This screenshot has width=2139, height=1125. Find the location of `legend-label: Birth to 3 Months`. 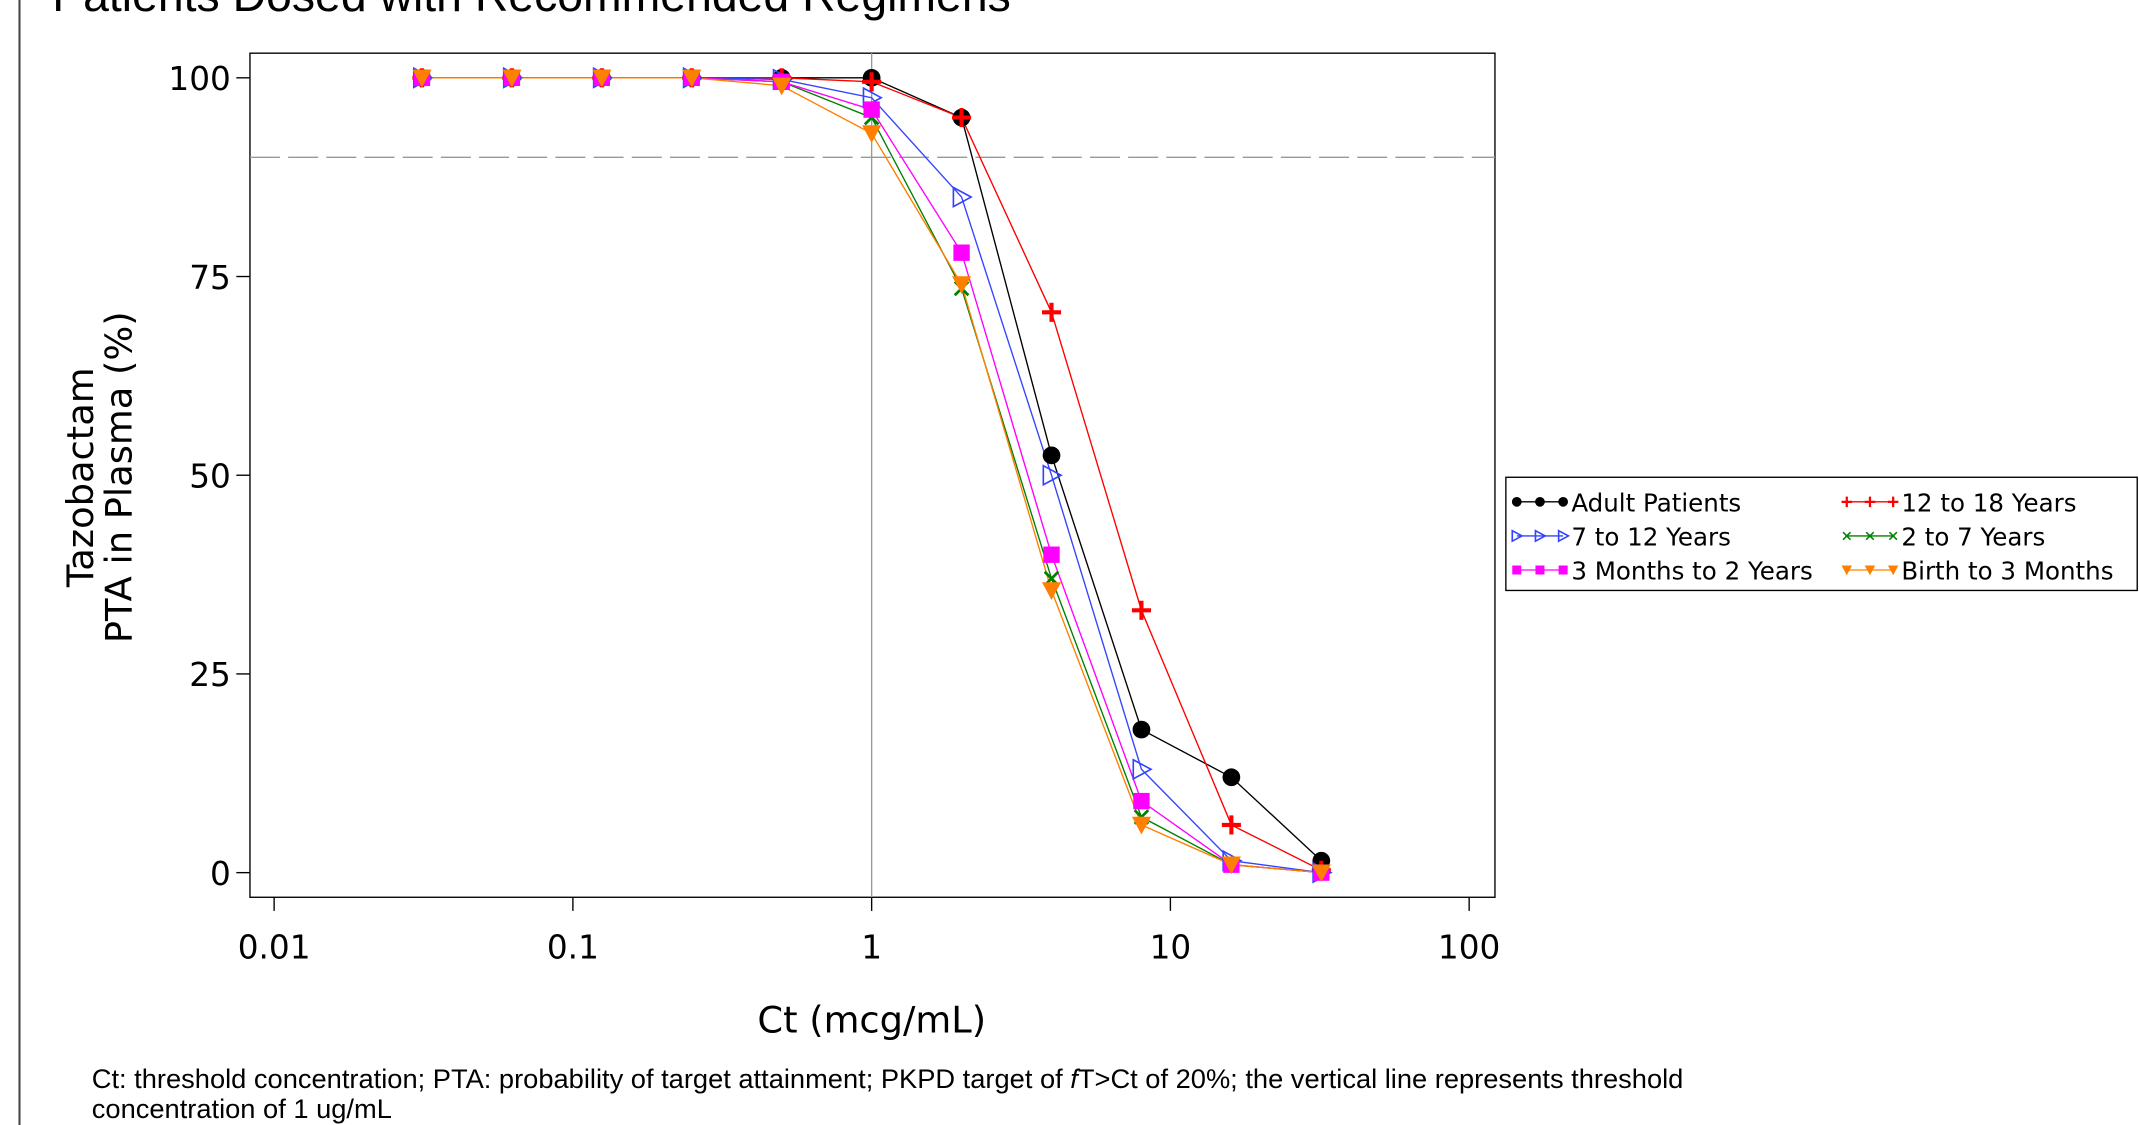

legend-label: Birth to 3 Months is located at coordinates (2007, 571).